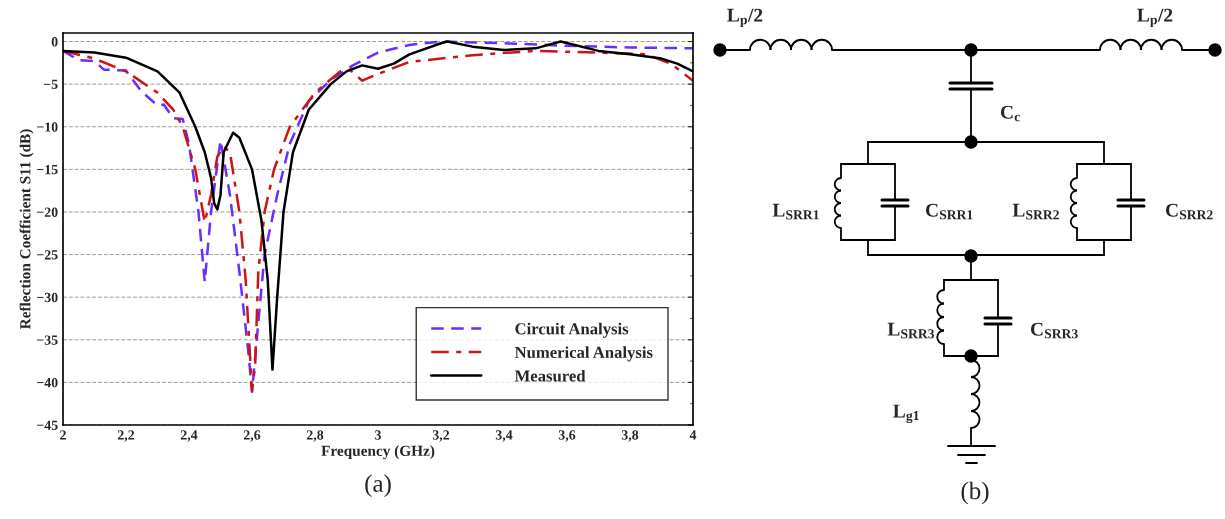  I want to click on text: C$_{SRR3}$, so click(1054, 330).